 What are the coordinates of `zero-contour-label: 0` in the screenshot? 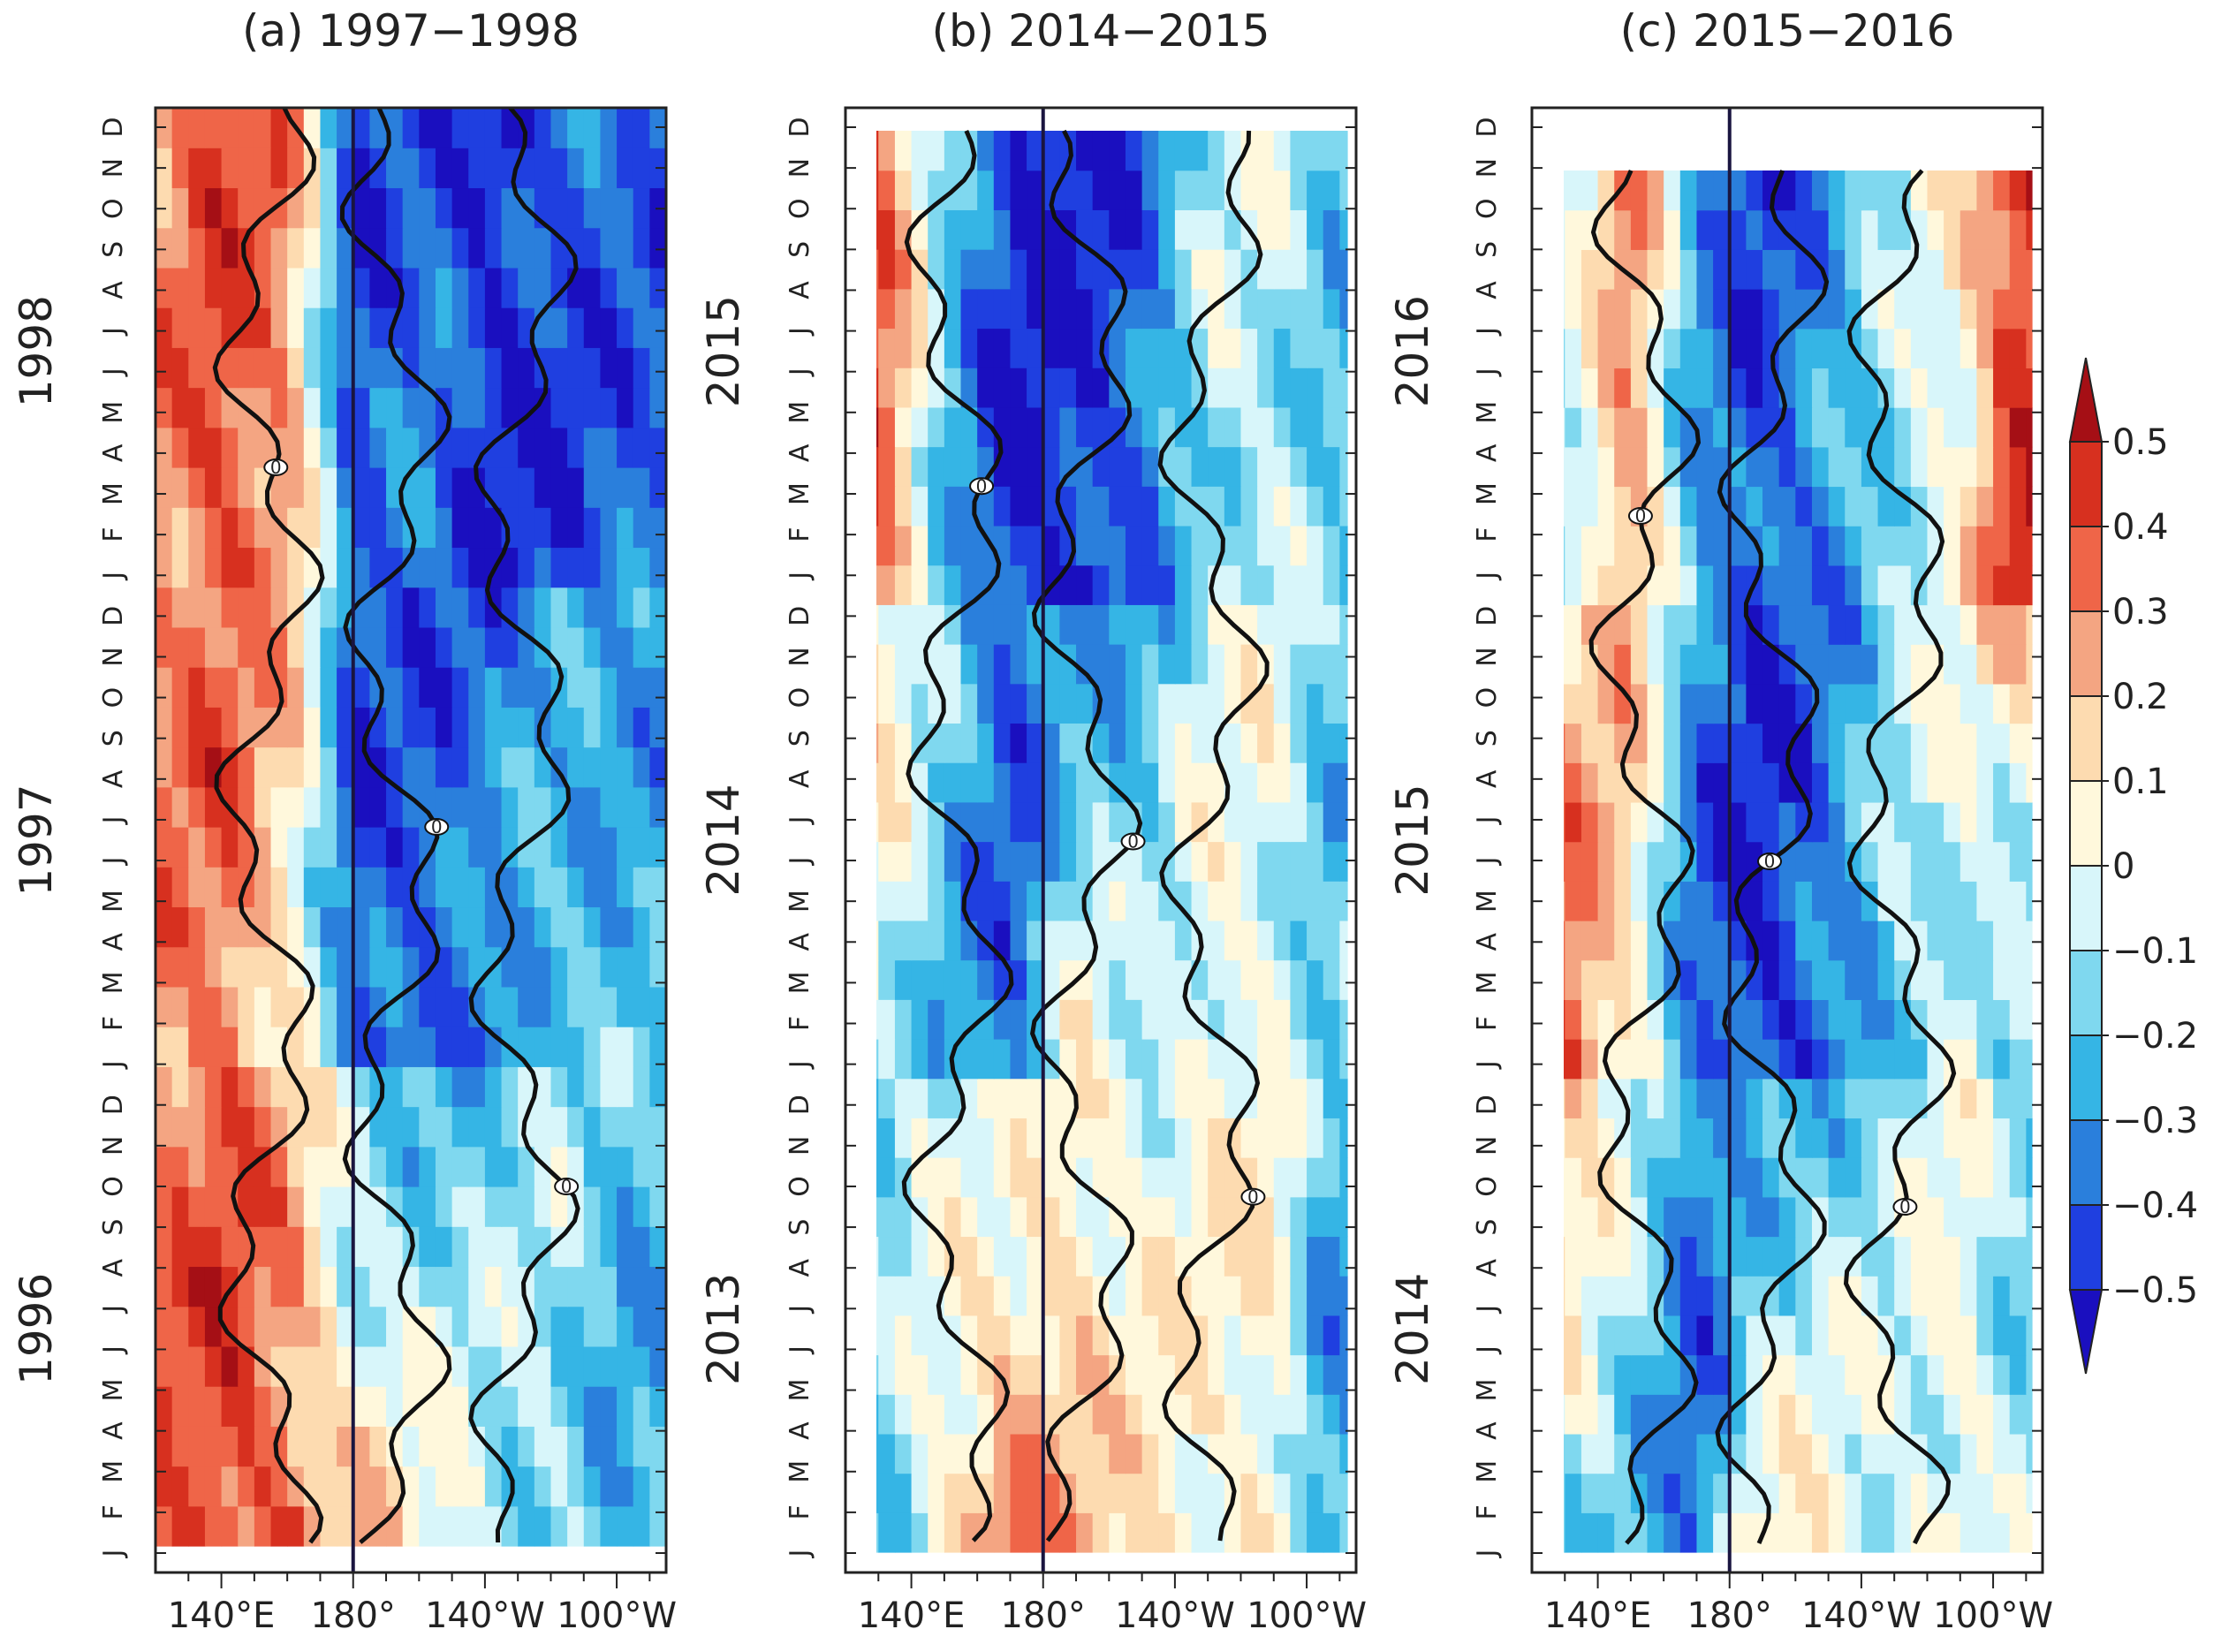 It's located at (276, 467).